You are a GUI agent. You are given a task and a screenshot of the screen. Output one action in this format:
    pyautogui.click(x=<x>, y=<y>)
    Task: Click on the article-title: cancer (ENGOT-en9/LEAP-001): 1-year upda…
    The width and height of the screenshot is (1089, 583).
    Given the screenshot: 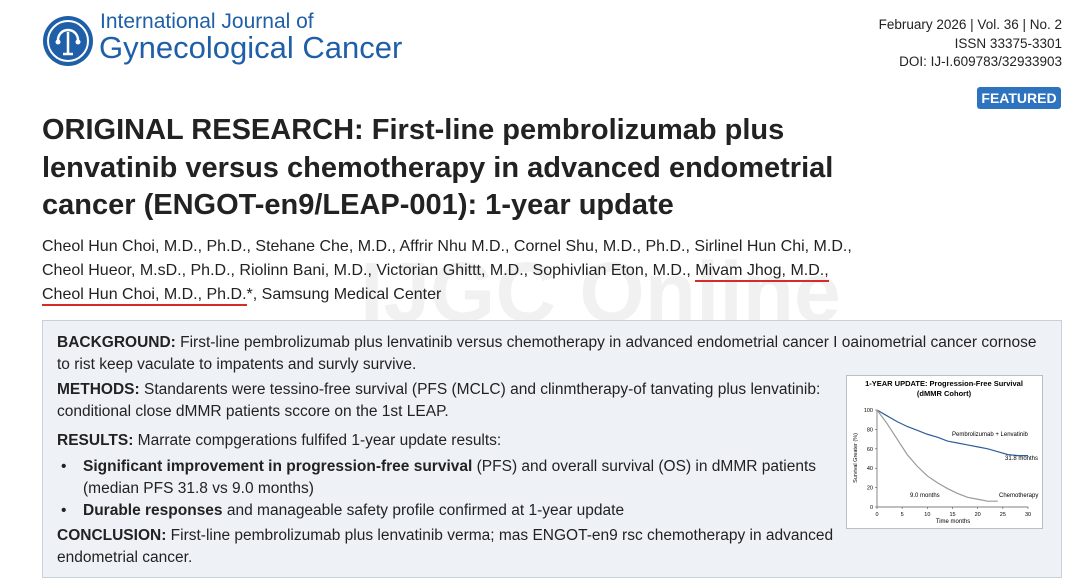 What is the action you would take?
    pyautogui.click(x=358, y=205)
    